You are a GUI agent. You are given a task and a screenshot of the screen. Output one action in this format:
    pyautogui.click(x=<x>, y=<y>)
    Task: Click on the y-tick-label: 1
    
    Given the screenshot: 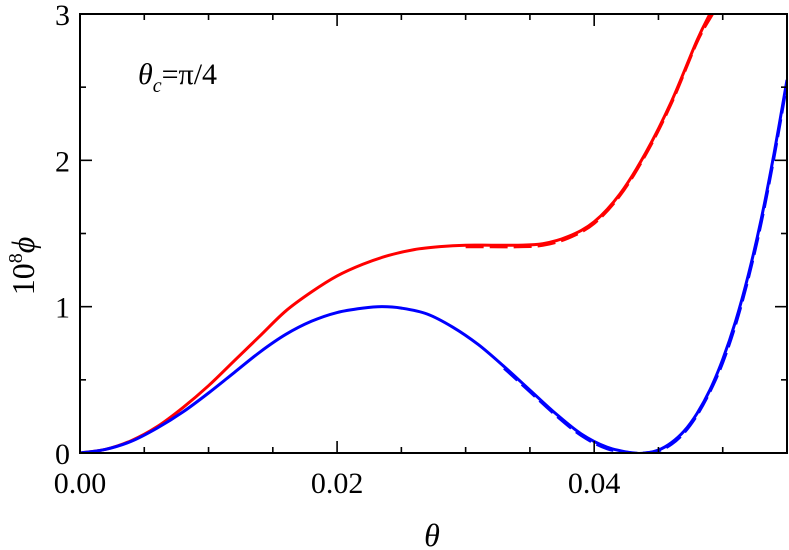 What is the action you would take?
    pyautogui.click(x=62, y=308)
    